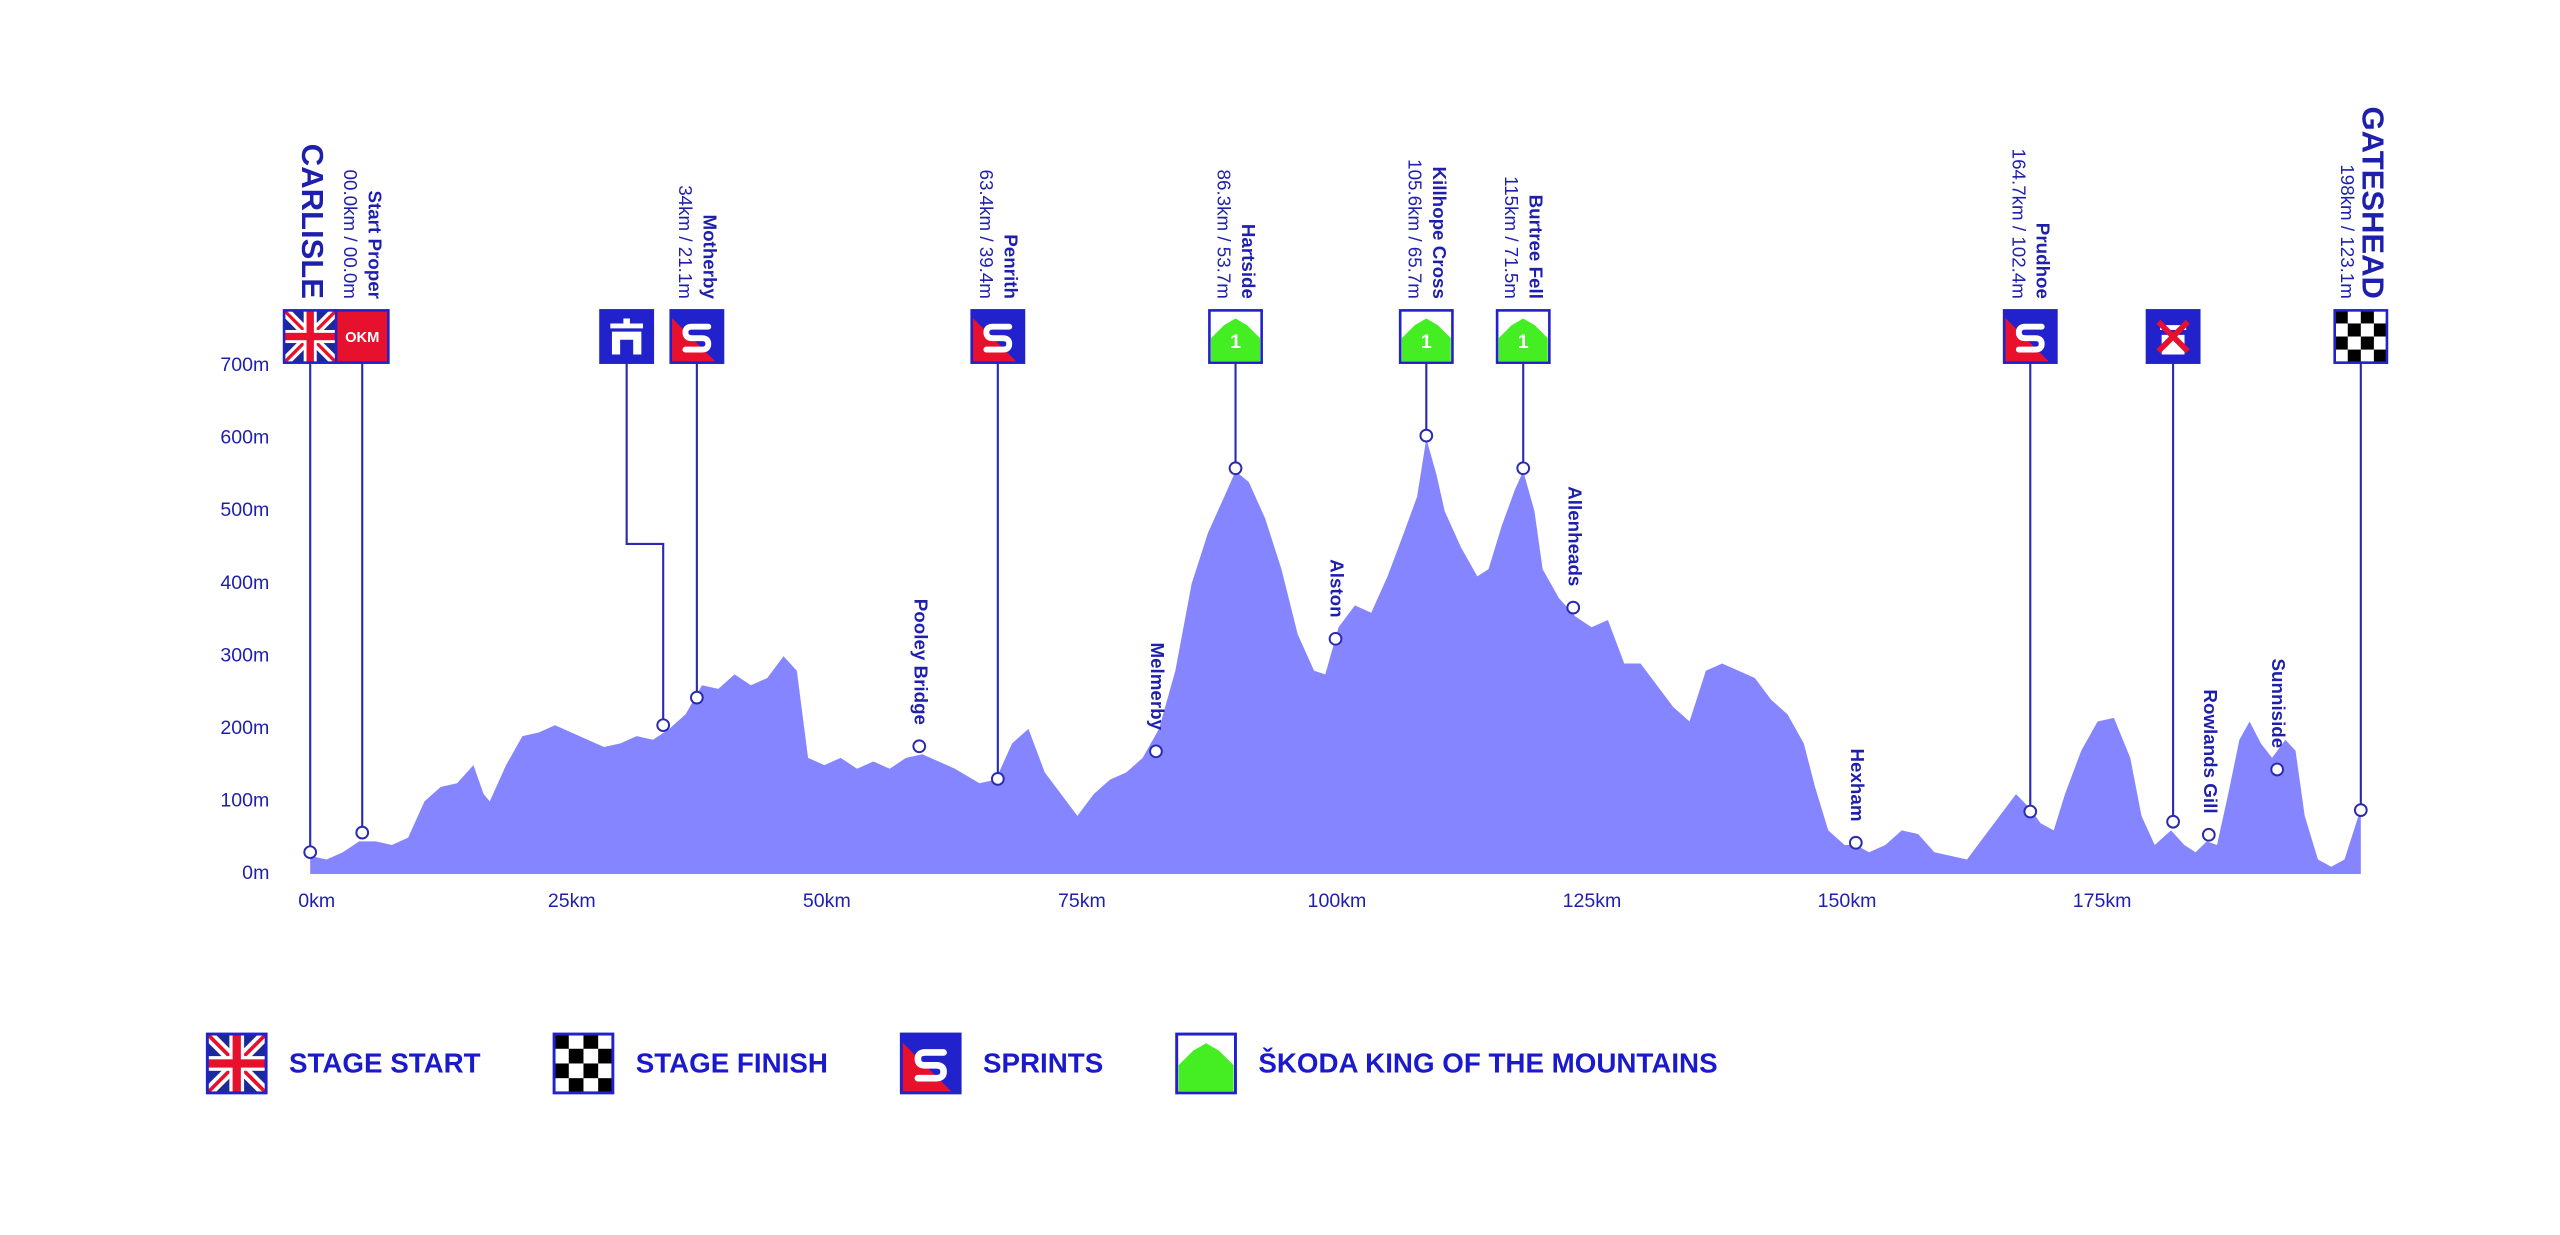 The height and width of the screenshot is (1235, 2560). What do you see at coordinates (709, 256) in the screenshot?
I see `poi-name: Motherby` at bounding box center [709, 256].